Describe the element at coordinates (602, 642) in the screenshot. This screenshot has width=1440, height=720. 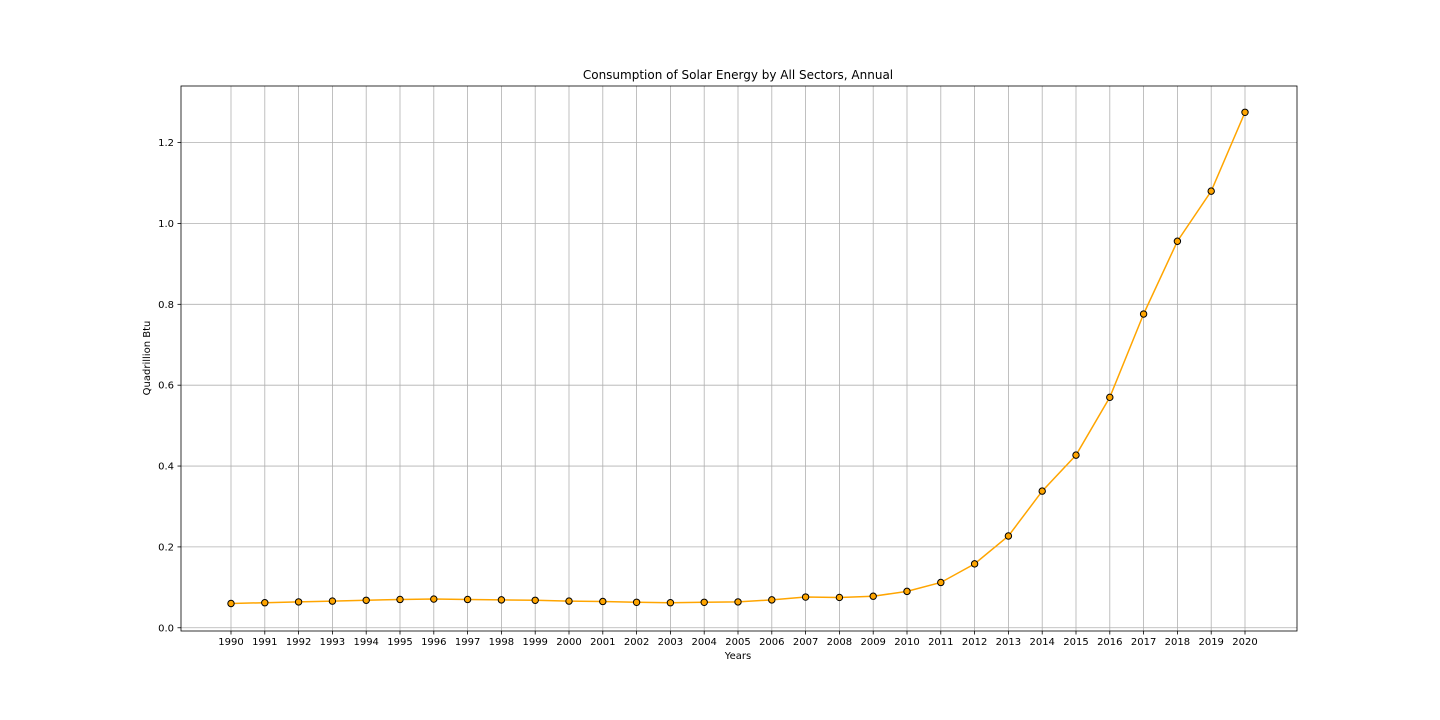
I see `x-tick-label: 2001` at that location.